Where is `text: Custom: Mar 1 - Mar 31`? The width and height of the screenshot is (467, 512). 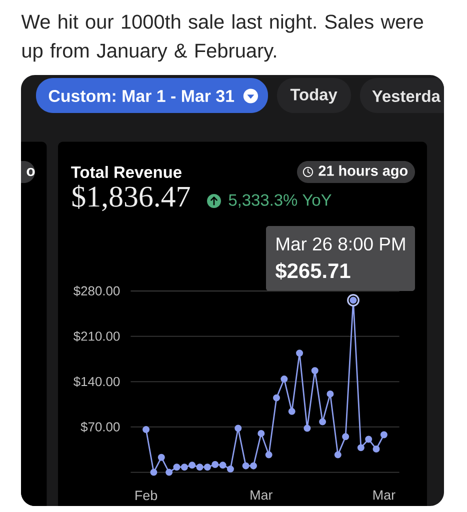
text: Custom: Mar 1 - Mar 31 is located at coordinates (141, 96).